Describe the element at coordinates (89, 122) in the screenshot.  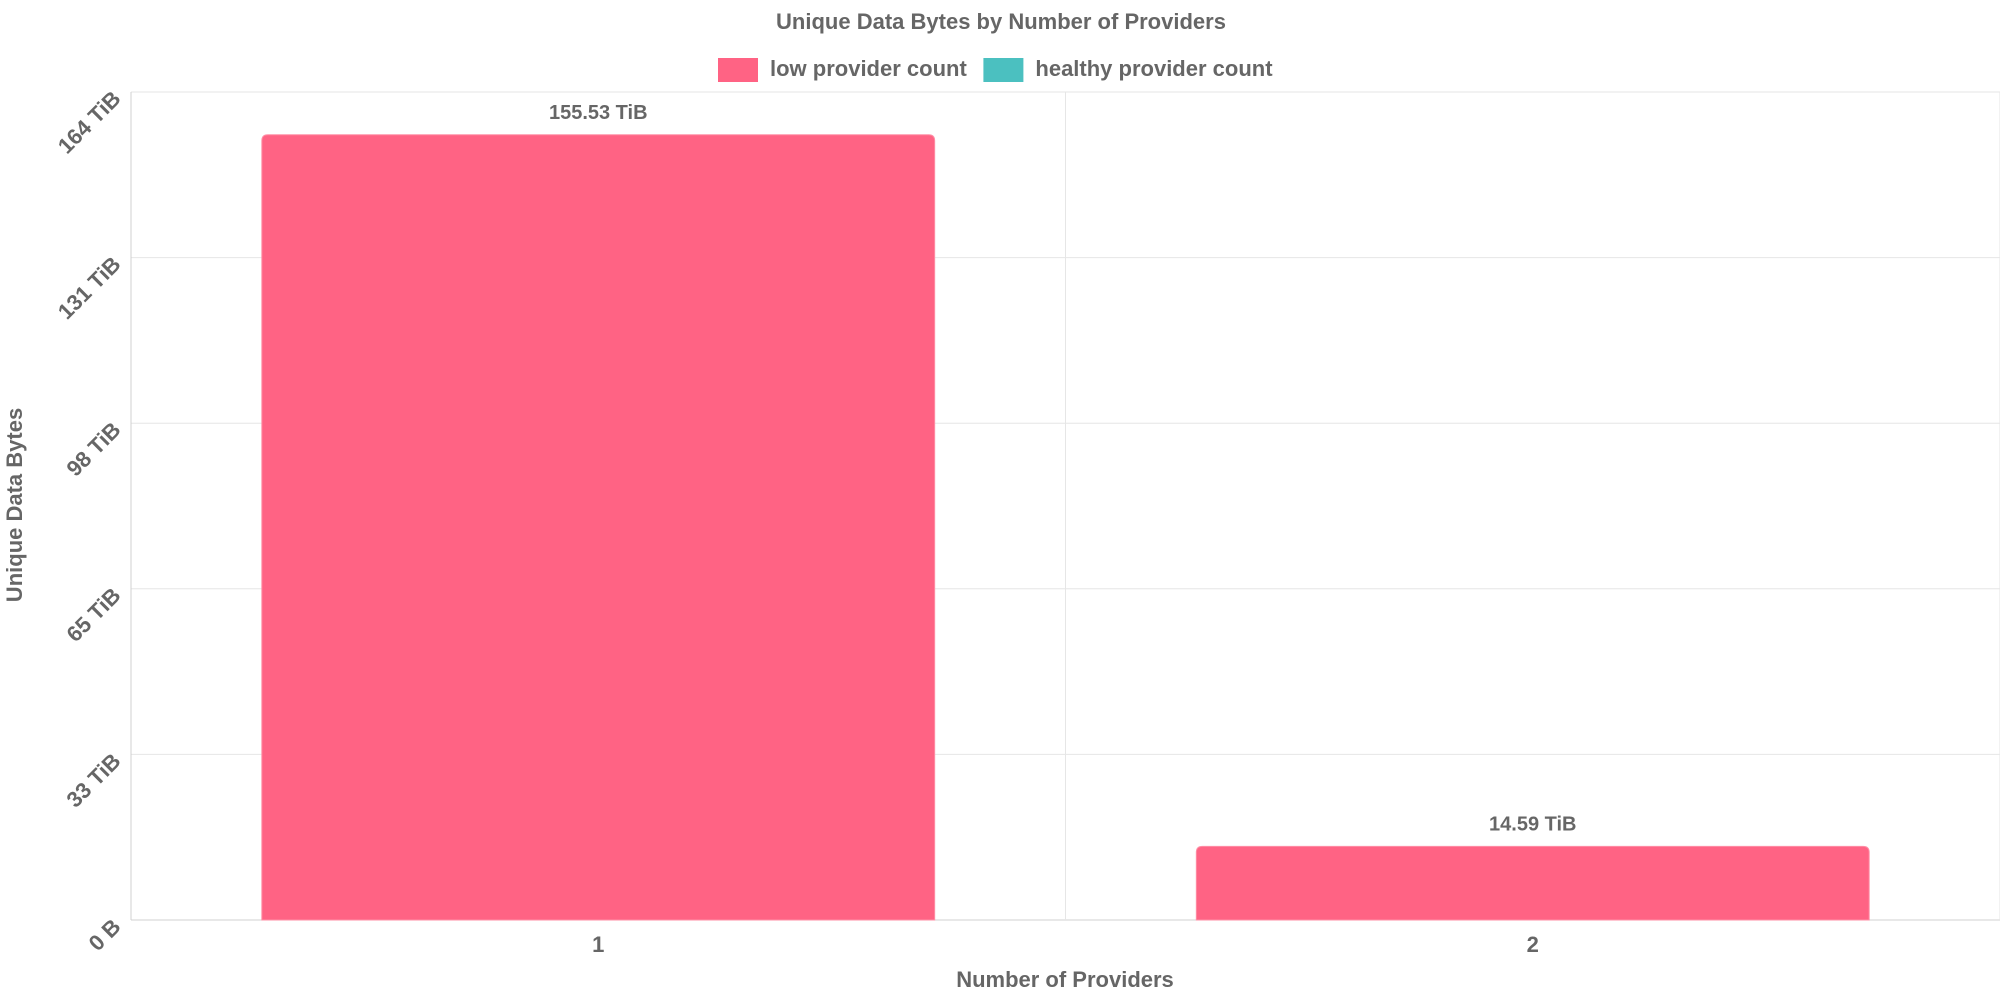
I see `y-tick-label: 164 TiB` at that location.